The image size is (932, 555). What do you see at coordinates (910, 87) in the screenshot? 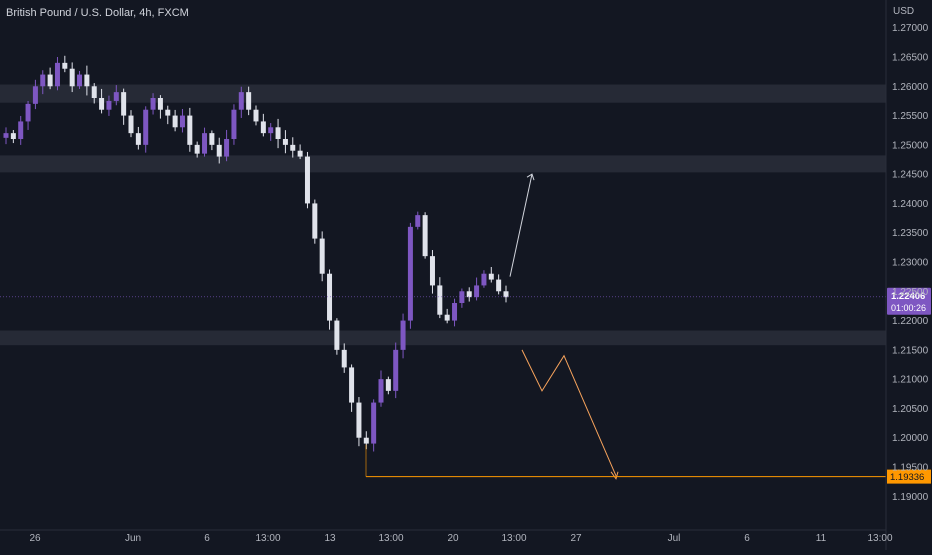
I see `y-tick-label: 1.26000` at bounding box center [910, 87].